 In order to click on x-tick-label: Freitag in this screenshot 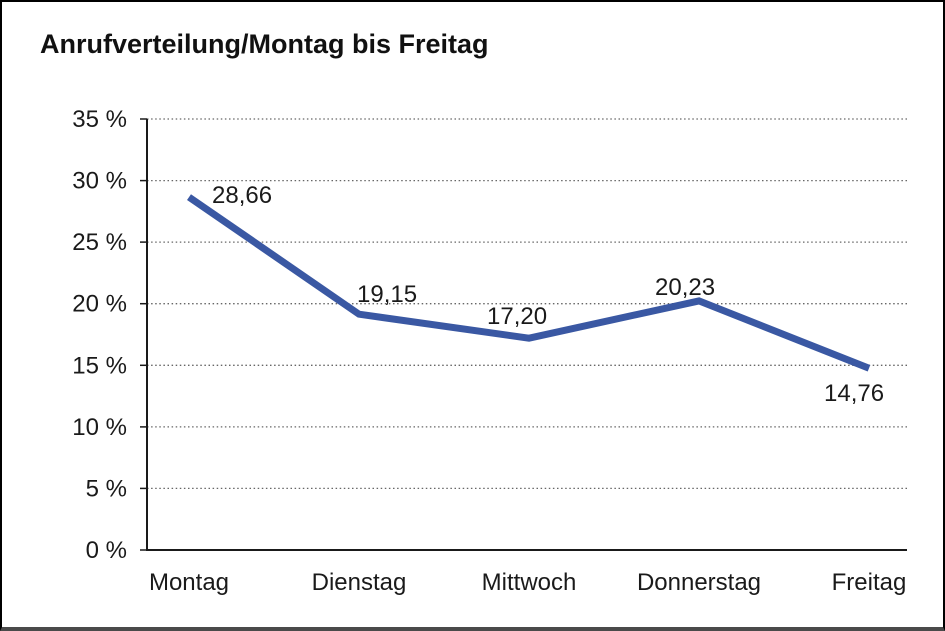, I will do `click(869, 582)`.